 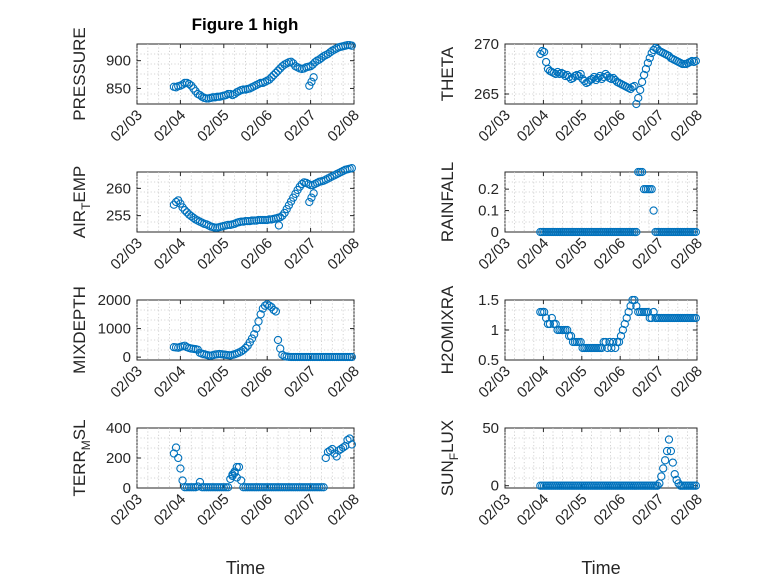 I want to click on y-tick-label: 1000, so click(x=114, y=329).